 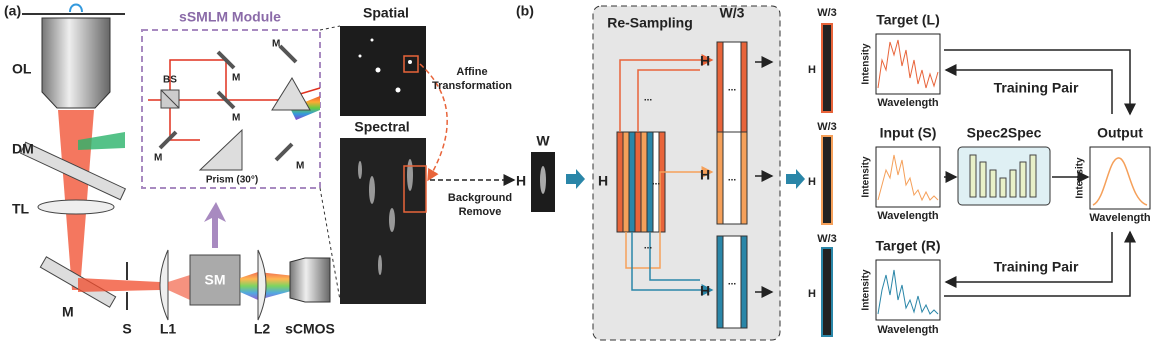 I want to click on optic-label: S, so click(x=126, y=329).